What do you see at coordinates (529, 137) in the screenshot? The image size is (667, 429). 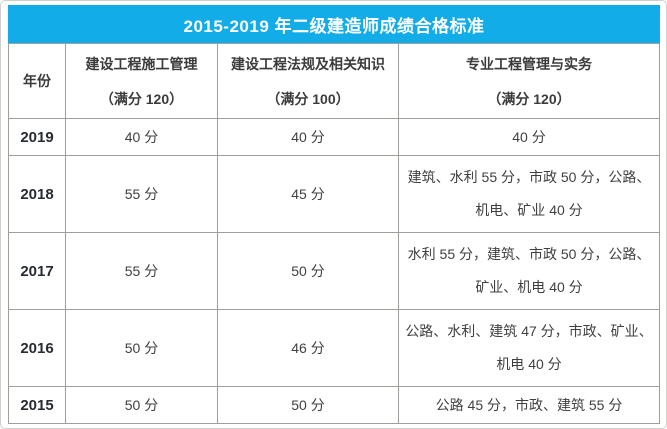 I see `practice-score-cell: 40 分` at bounding box center [529, 137].